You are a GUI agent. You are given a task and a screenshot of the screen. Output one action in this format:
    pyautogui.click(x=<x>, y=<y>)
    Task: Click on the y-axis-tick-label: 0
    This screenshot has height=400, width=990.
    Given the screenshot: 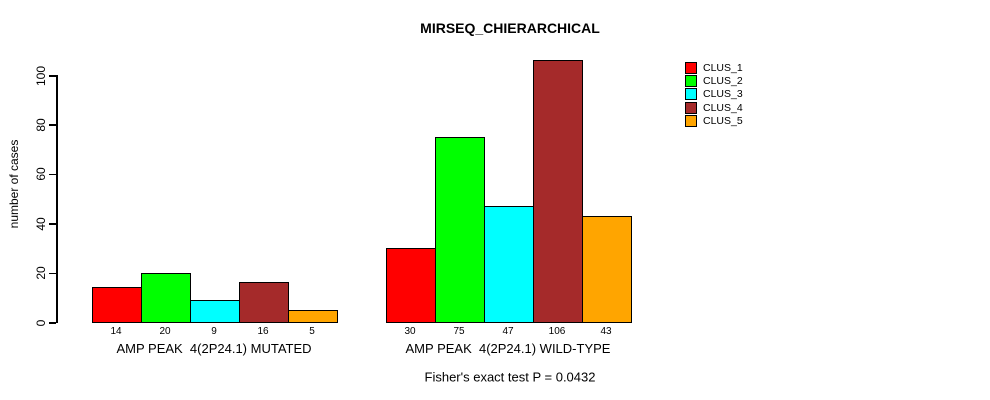 What is the action you would take?
    pyautogui.click(x=41, y=322)
    